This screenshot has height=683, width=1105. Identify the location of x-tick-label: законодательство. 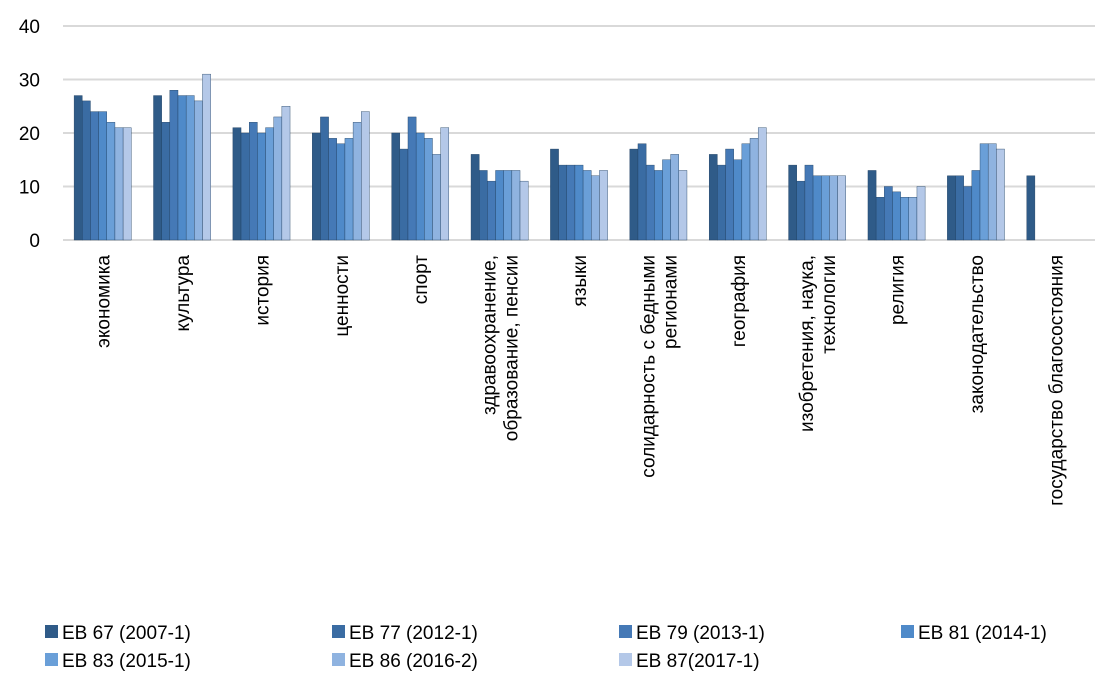
(977, 334).